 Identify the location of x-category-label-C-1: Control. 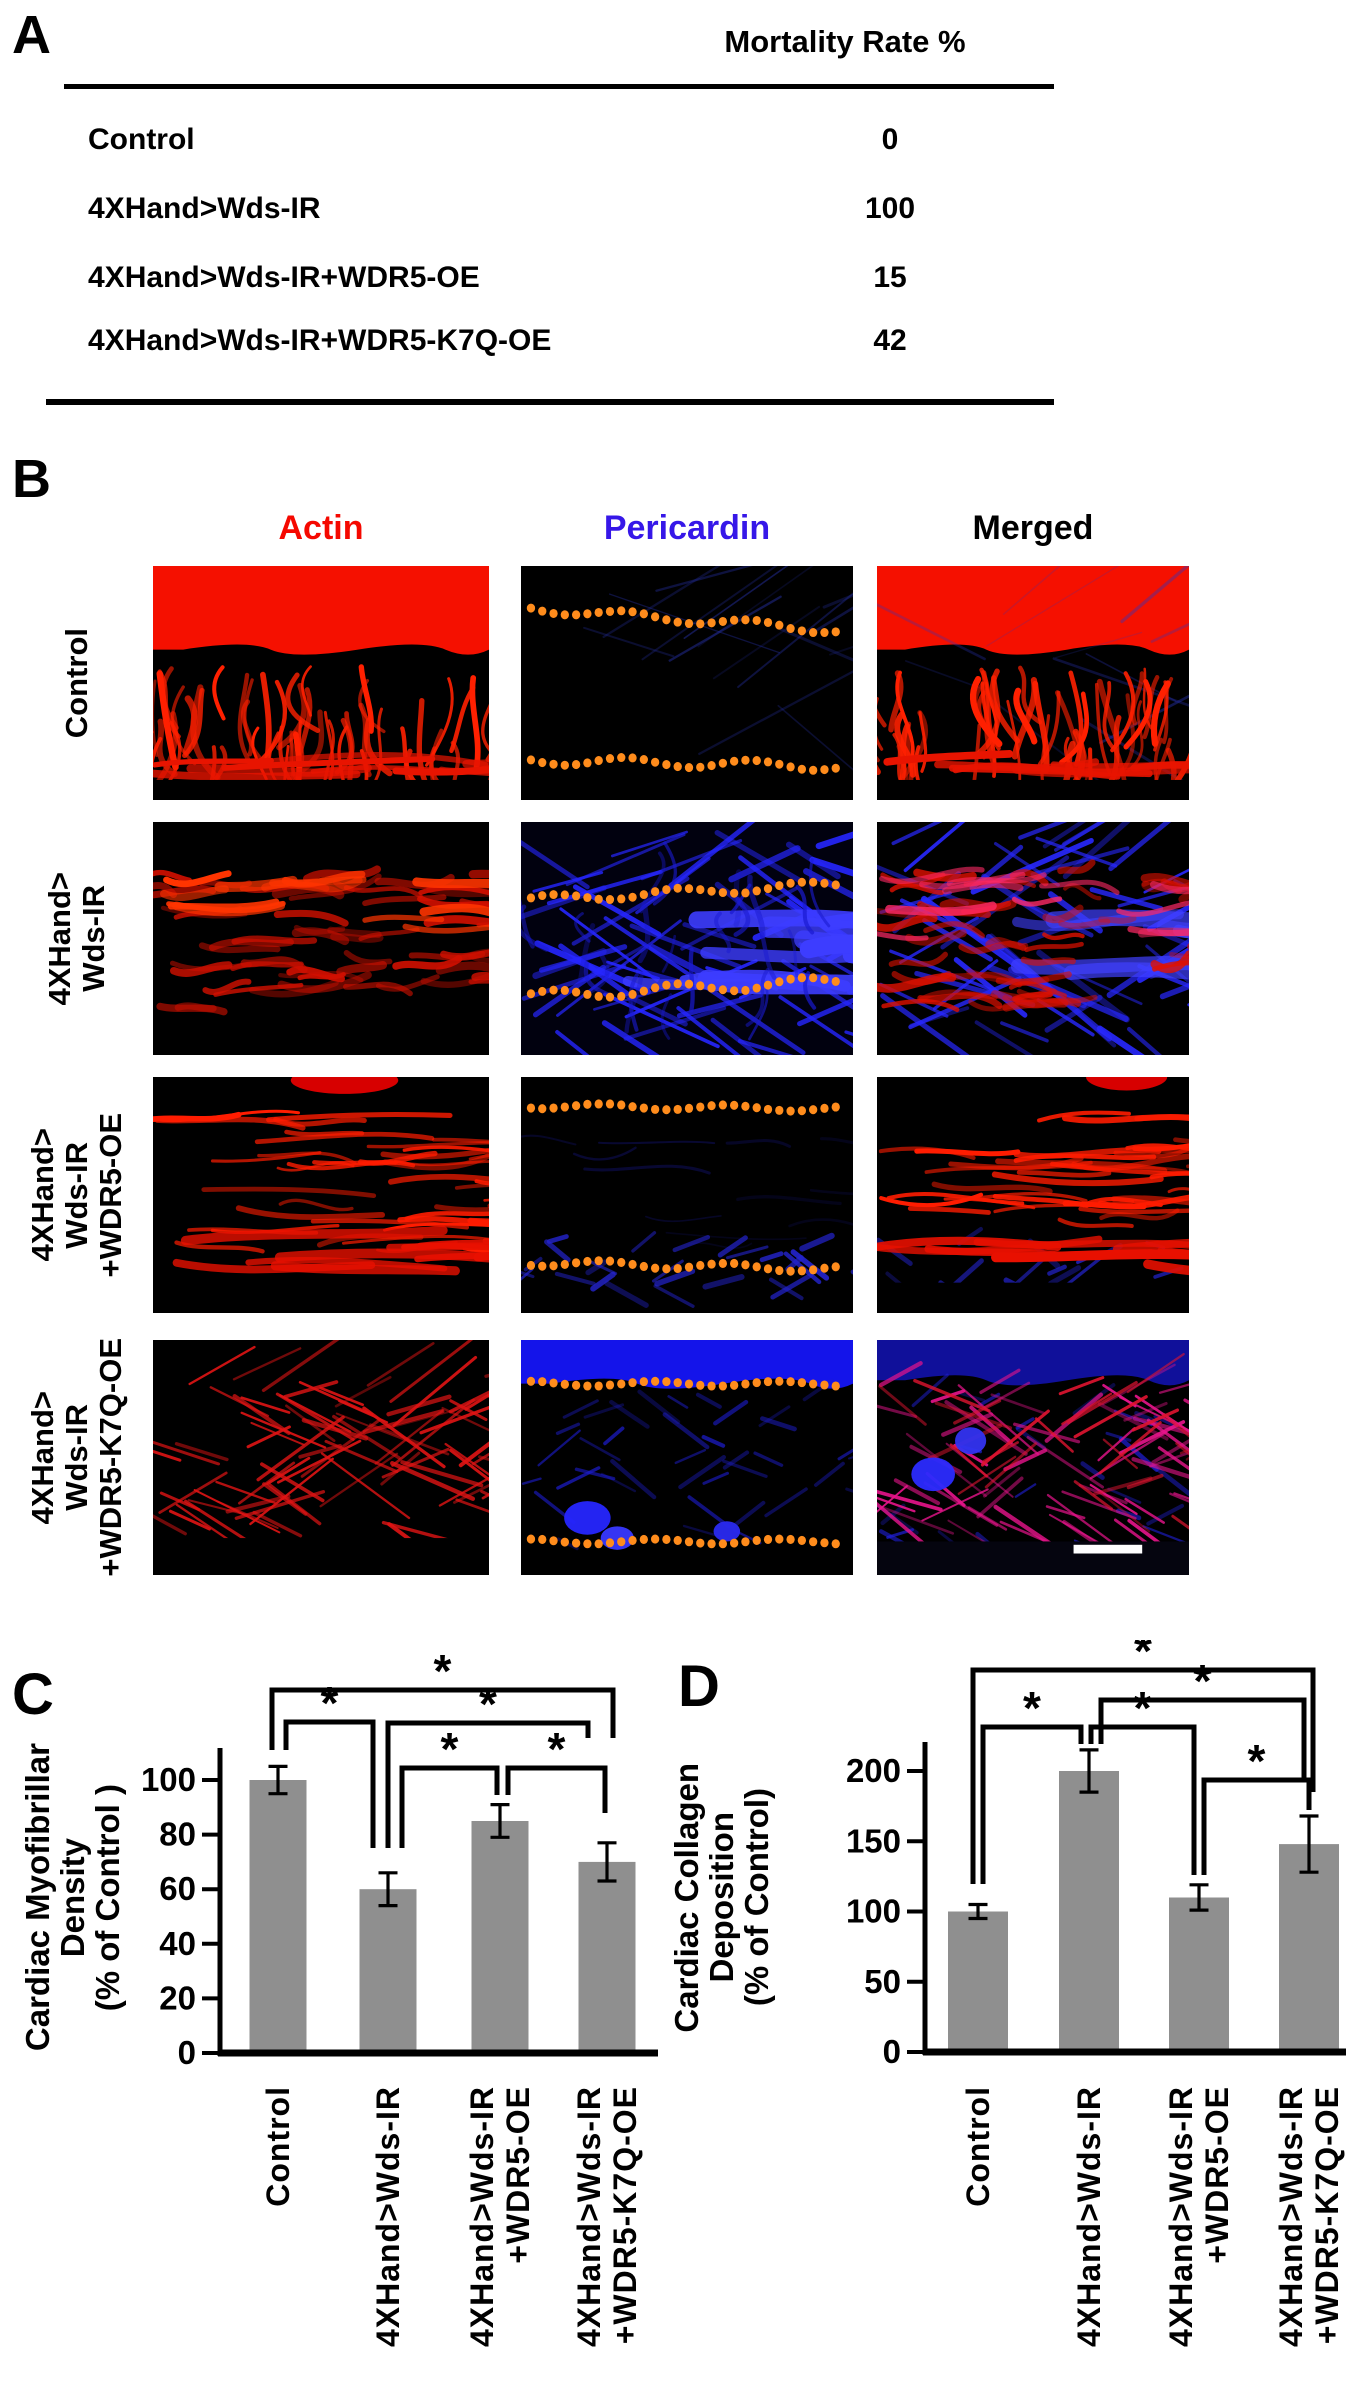
(278, 2146).